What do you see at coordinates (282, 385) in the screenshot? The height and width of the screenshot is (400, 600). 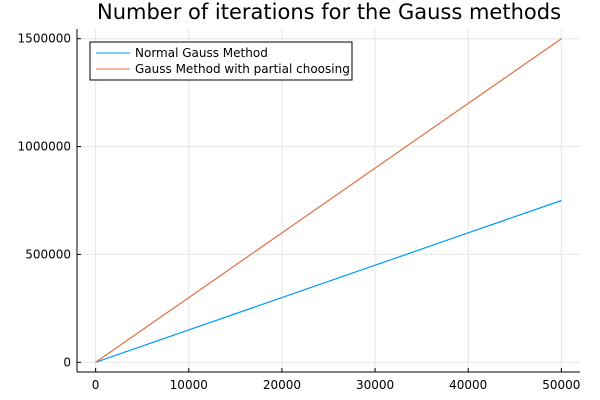 I see `x-tick-label: 20000` at bounding box center [282, 385].